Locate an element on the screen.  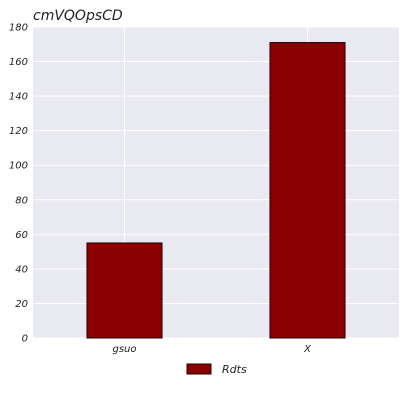
legend-swatch is located at coordinates (199, 369).